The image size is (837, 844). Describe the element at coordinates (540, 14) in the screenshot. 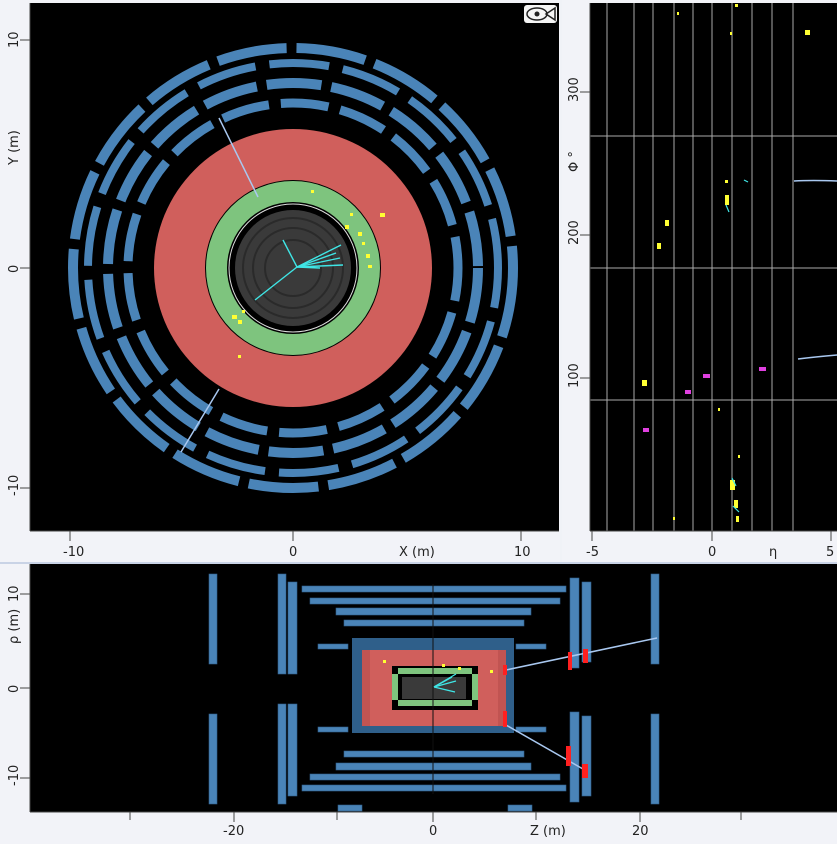

I see `eye-fish-icon` at that location.